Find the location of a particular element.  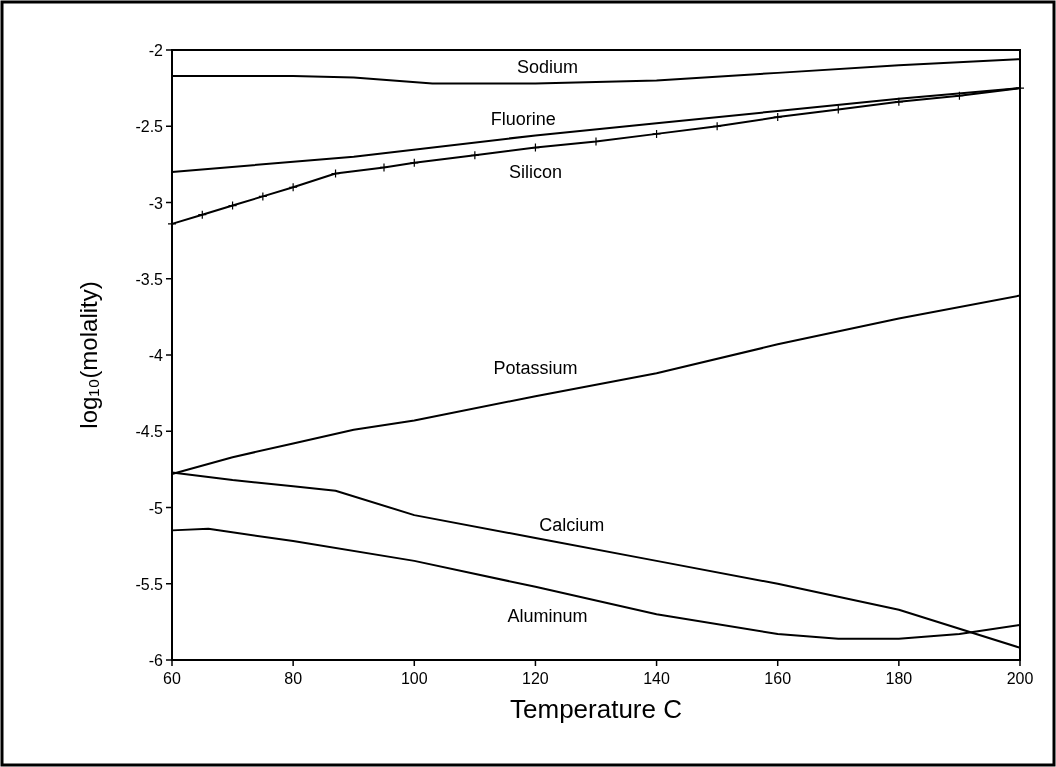

series-label: Potassium is located at coordinates (535, 368).